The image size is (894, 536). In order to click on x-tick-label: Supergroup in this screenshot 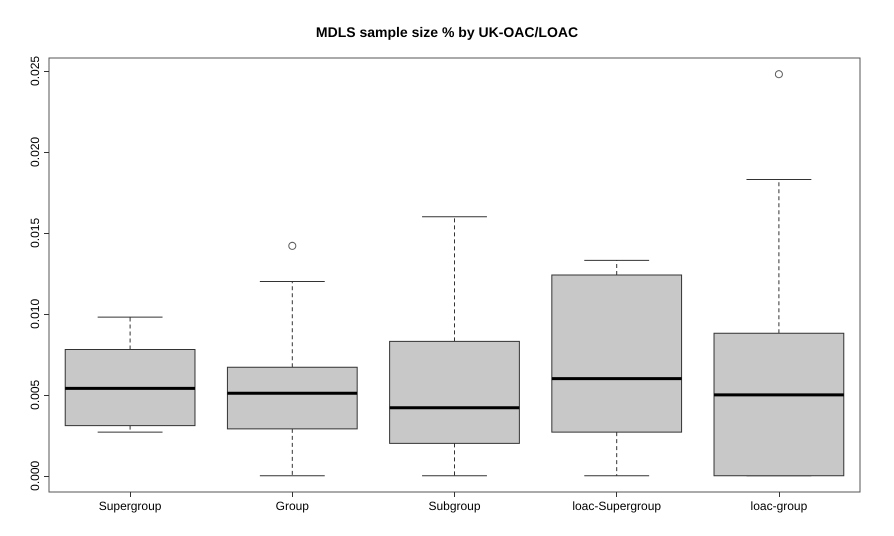, I will do `click(130, 506)`.